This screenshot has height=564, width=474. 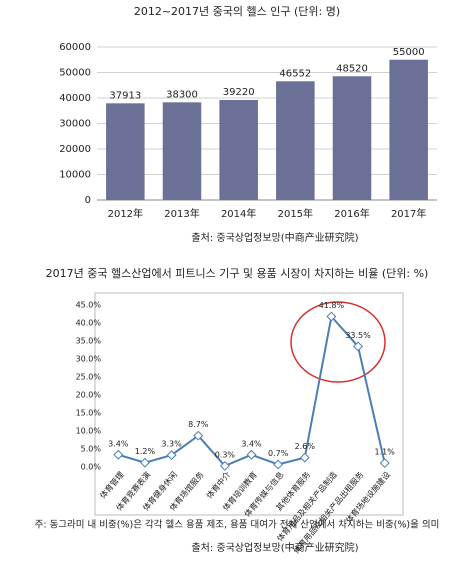 I want to click on y-tick-label: 40000, so click(x=75, y=98).